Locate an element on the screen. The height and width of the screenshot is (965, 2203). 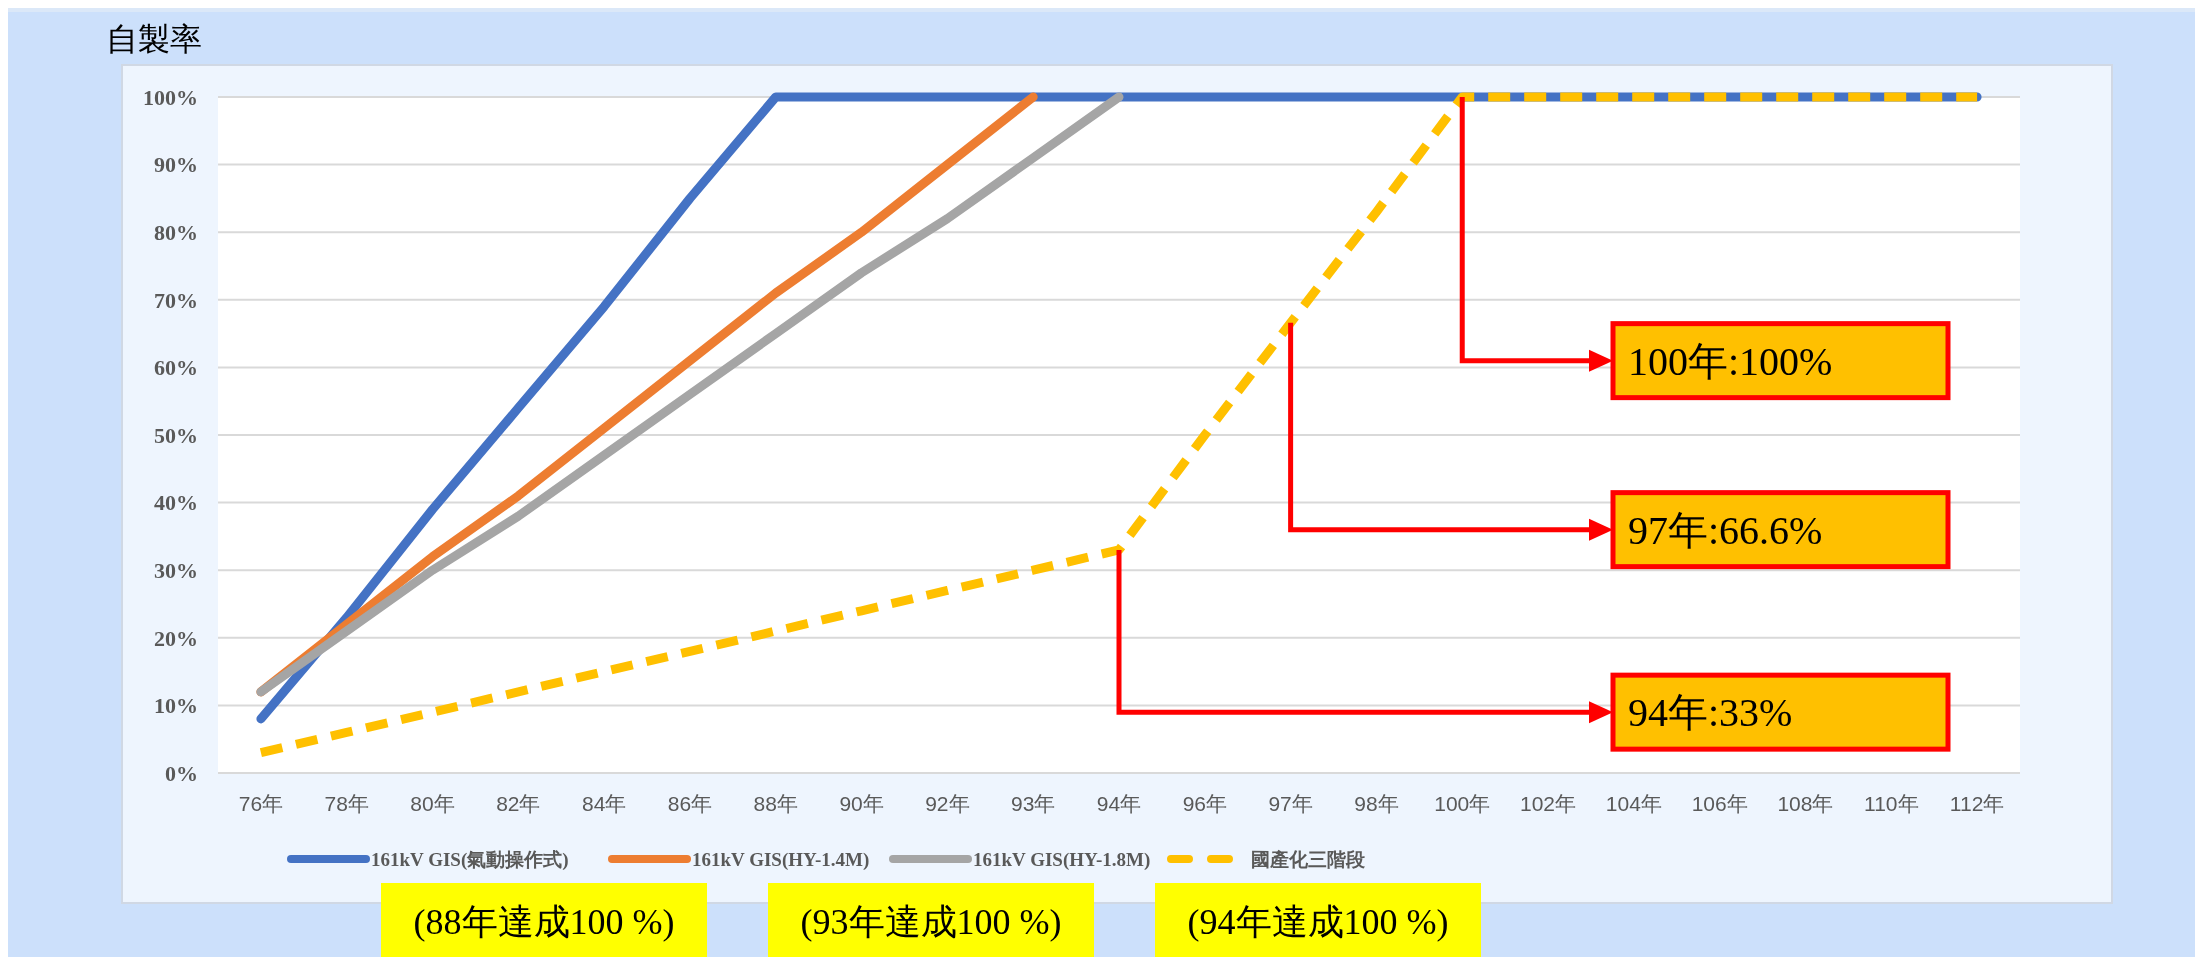
x-tick-label: 82年 is located at coordinates (518, 803).